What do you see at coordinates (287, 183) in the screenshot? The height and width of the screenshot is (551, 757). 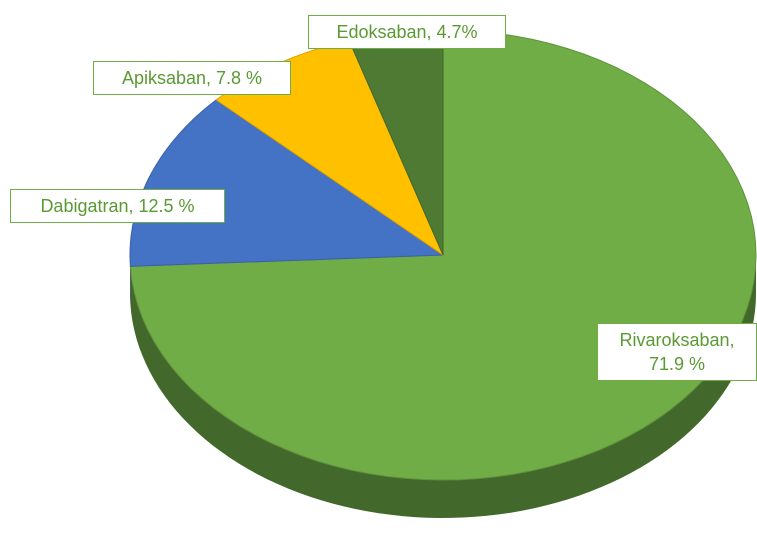 I see `slice` at bounding box center [287, 183].